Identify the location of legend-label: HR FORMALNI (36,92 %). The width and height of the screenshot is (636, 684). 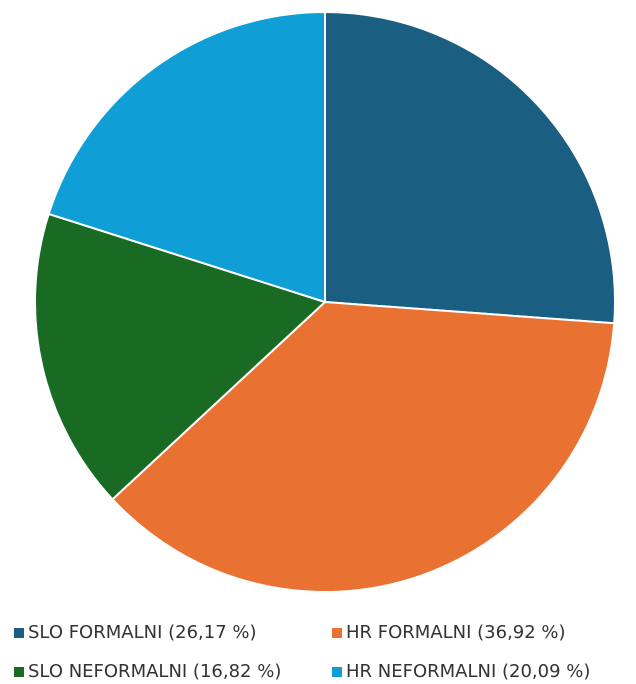
(456, 632).